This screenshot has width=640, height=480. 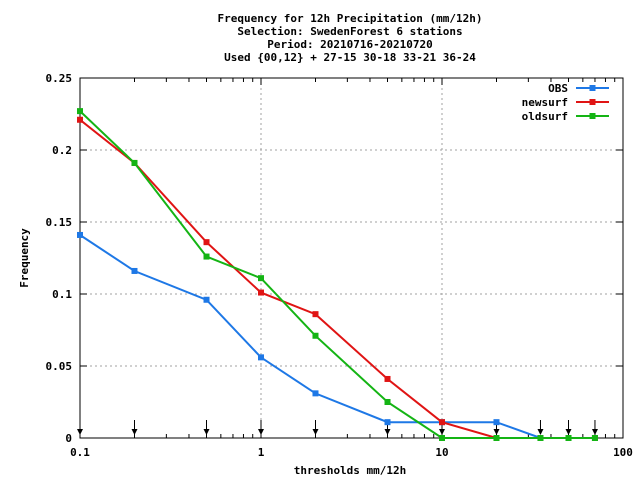 What do you see at coordinates (62, 150) in the screenshot?
I see `y-tick-label: 0.2` at bounding box center [62, 150].